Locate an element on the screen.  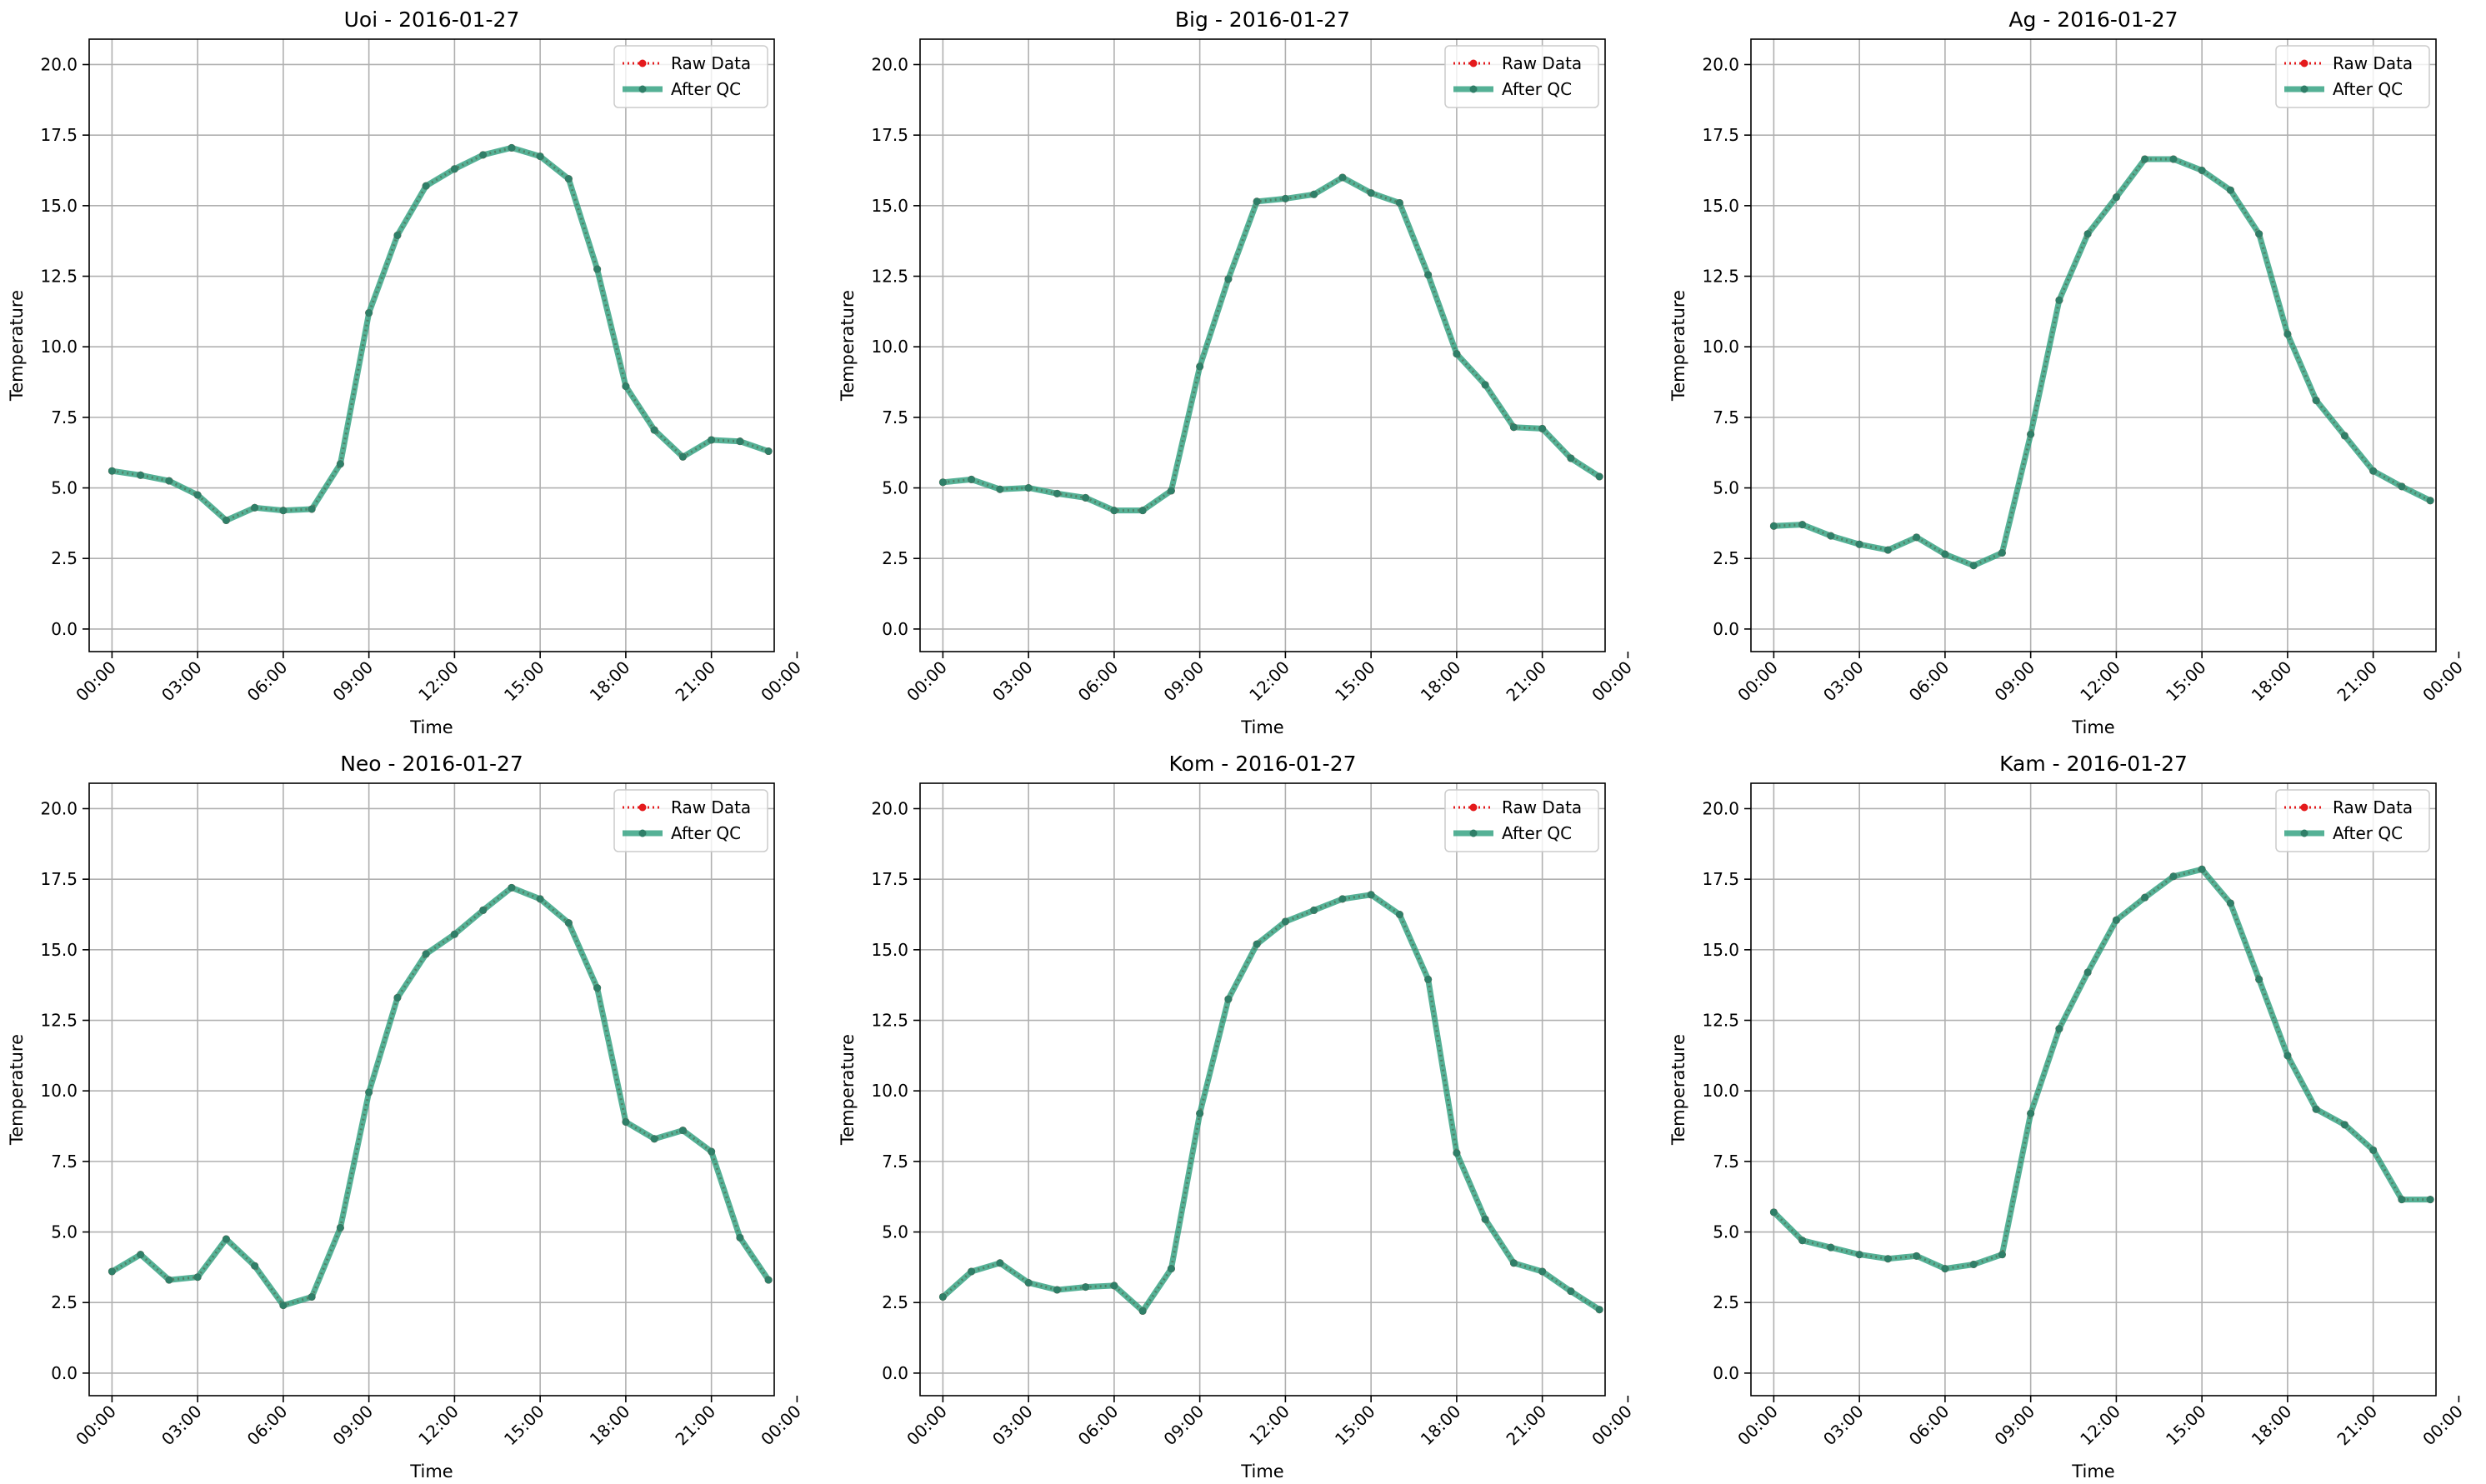
panel-title: Uoi - 2016-01-27 is located at coordinates (432, 19).